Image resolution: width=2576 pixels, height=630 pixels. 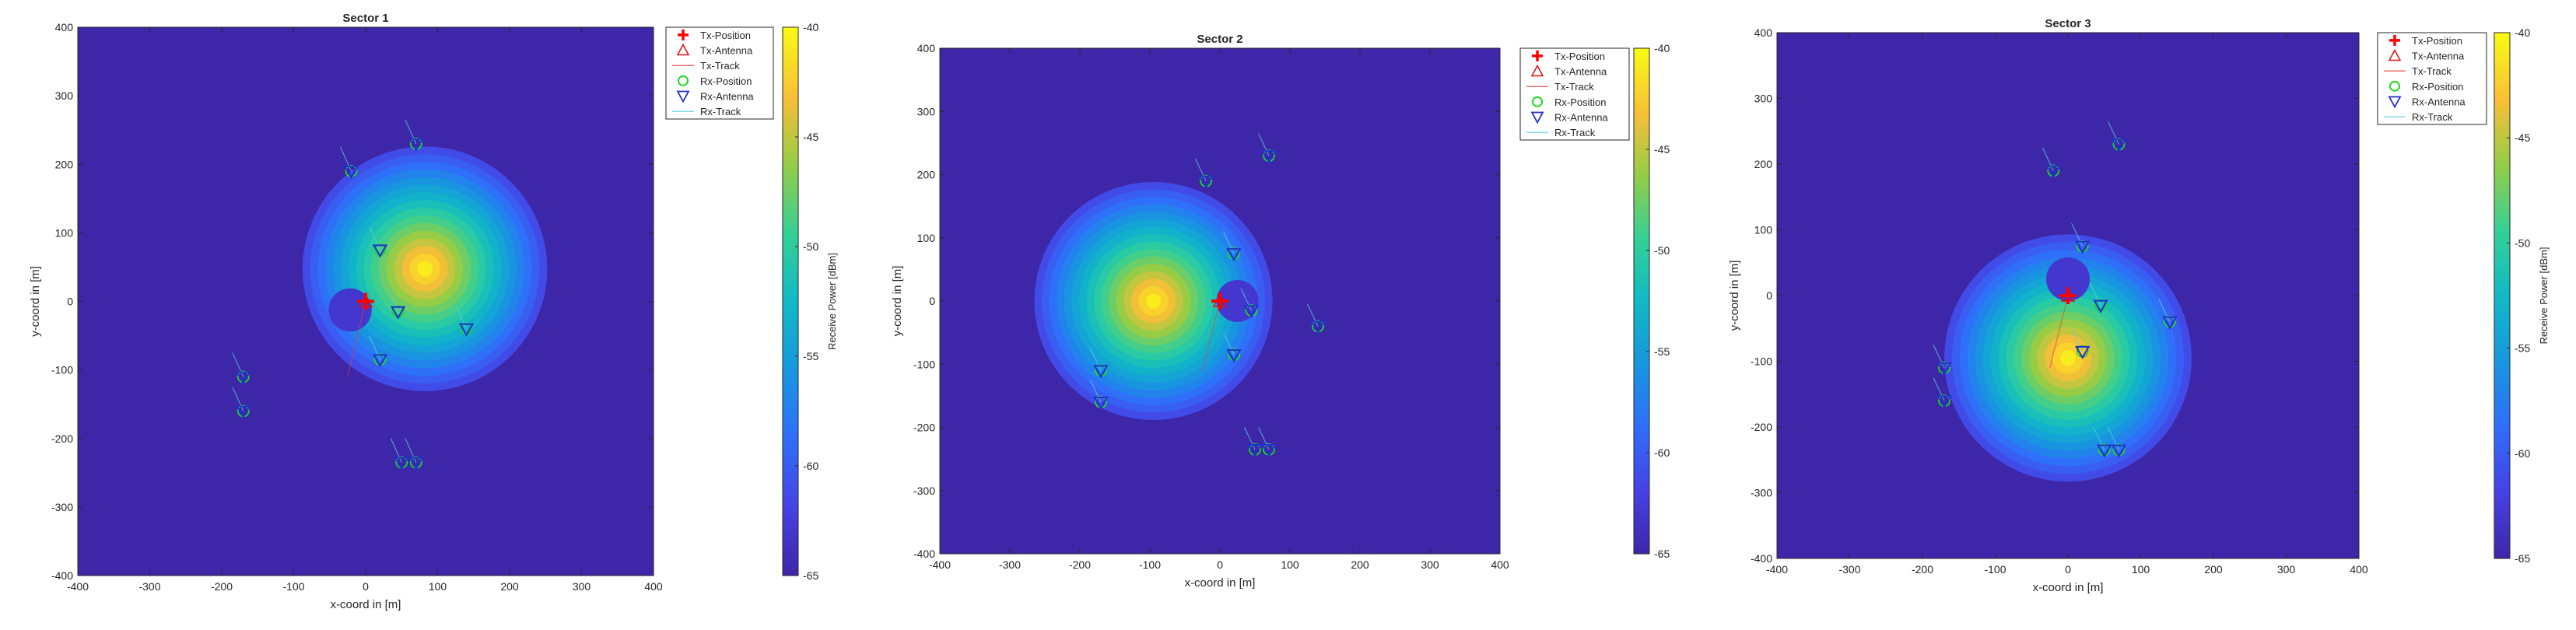 What do you see at coordinates (2522, 559) in the screenshot?
I see `colorbar-tick-label: -65` at bounding box center [2522, 559].